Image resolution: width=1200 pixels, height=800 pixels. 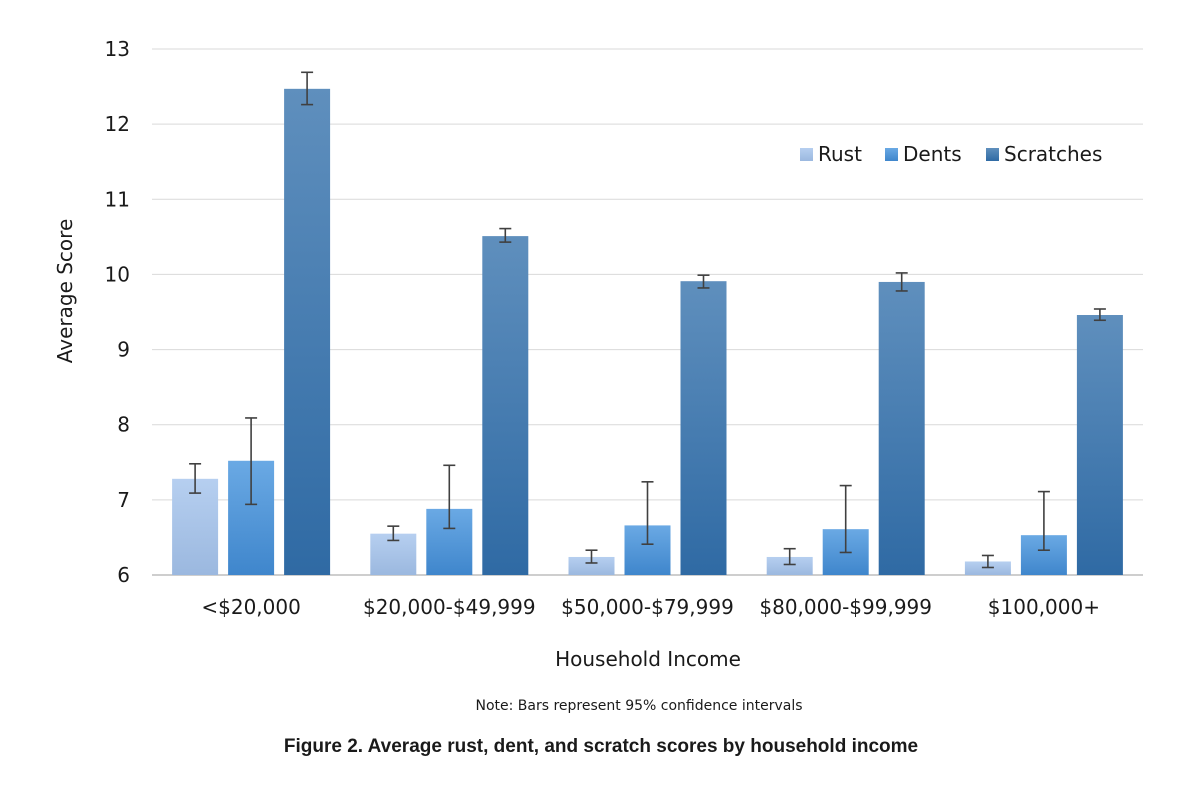 I want to click on x-tick-label: $50,000-$79,999, so click(x=647, y=607).